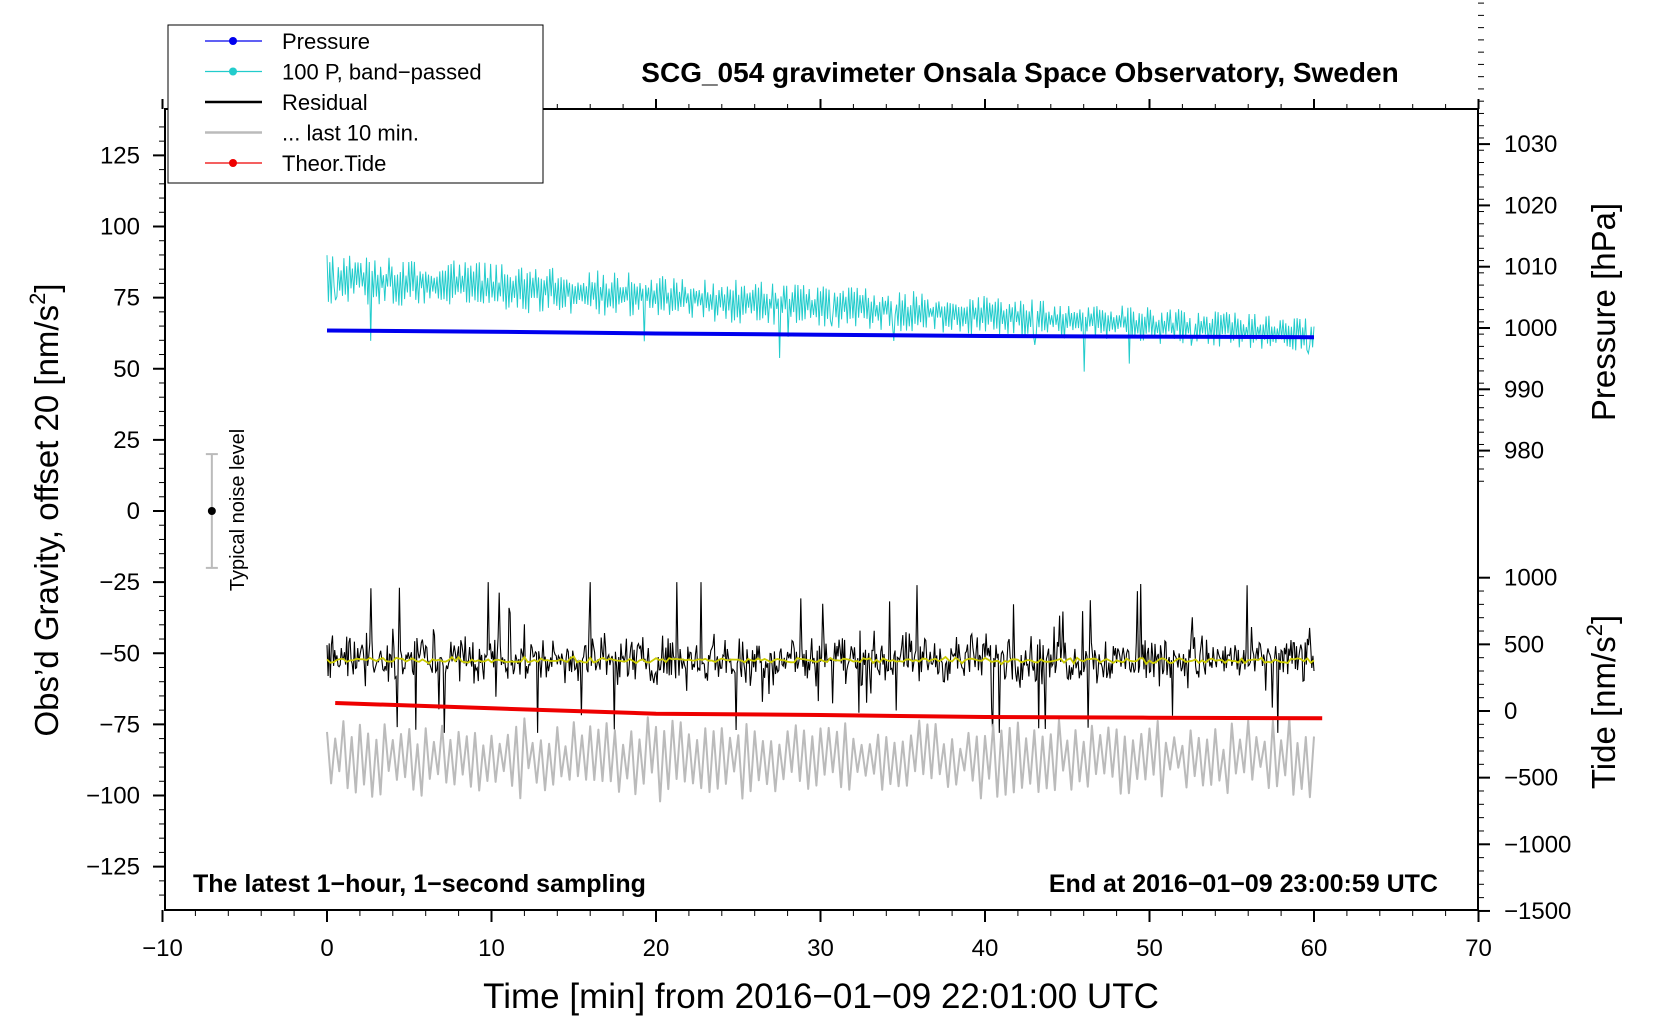 This screenshot has width=1660, height=1020. I want to click on legend-label: ... last 10 min., so click(350, 133).